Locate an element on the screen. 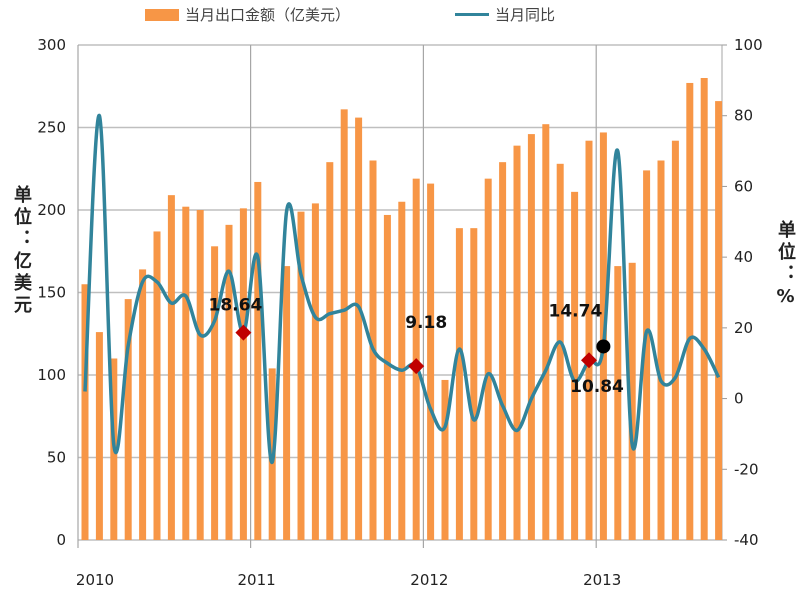 The image size is (800, 600). legend-line-swatch is located at coordinates (472, 14).